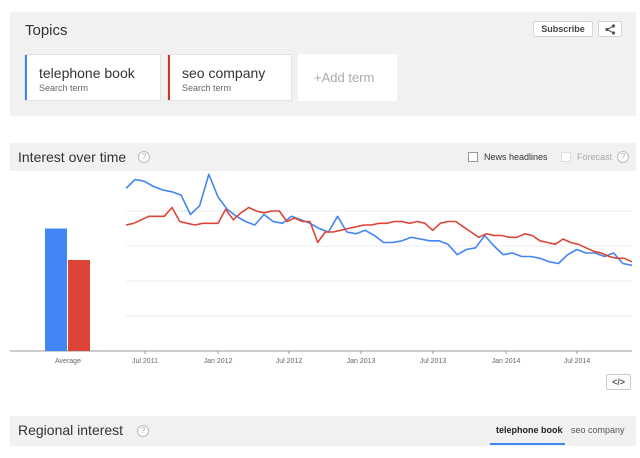 The width and height of the screenshot is (640, 458). I want to click on x-tick-label: Jan 2014, so click(506, 361).